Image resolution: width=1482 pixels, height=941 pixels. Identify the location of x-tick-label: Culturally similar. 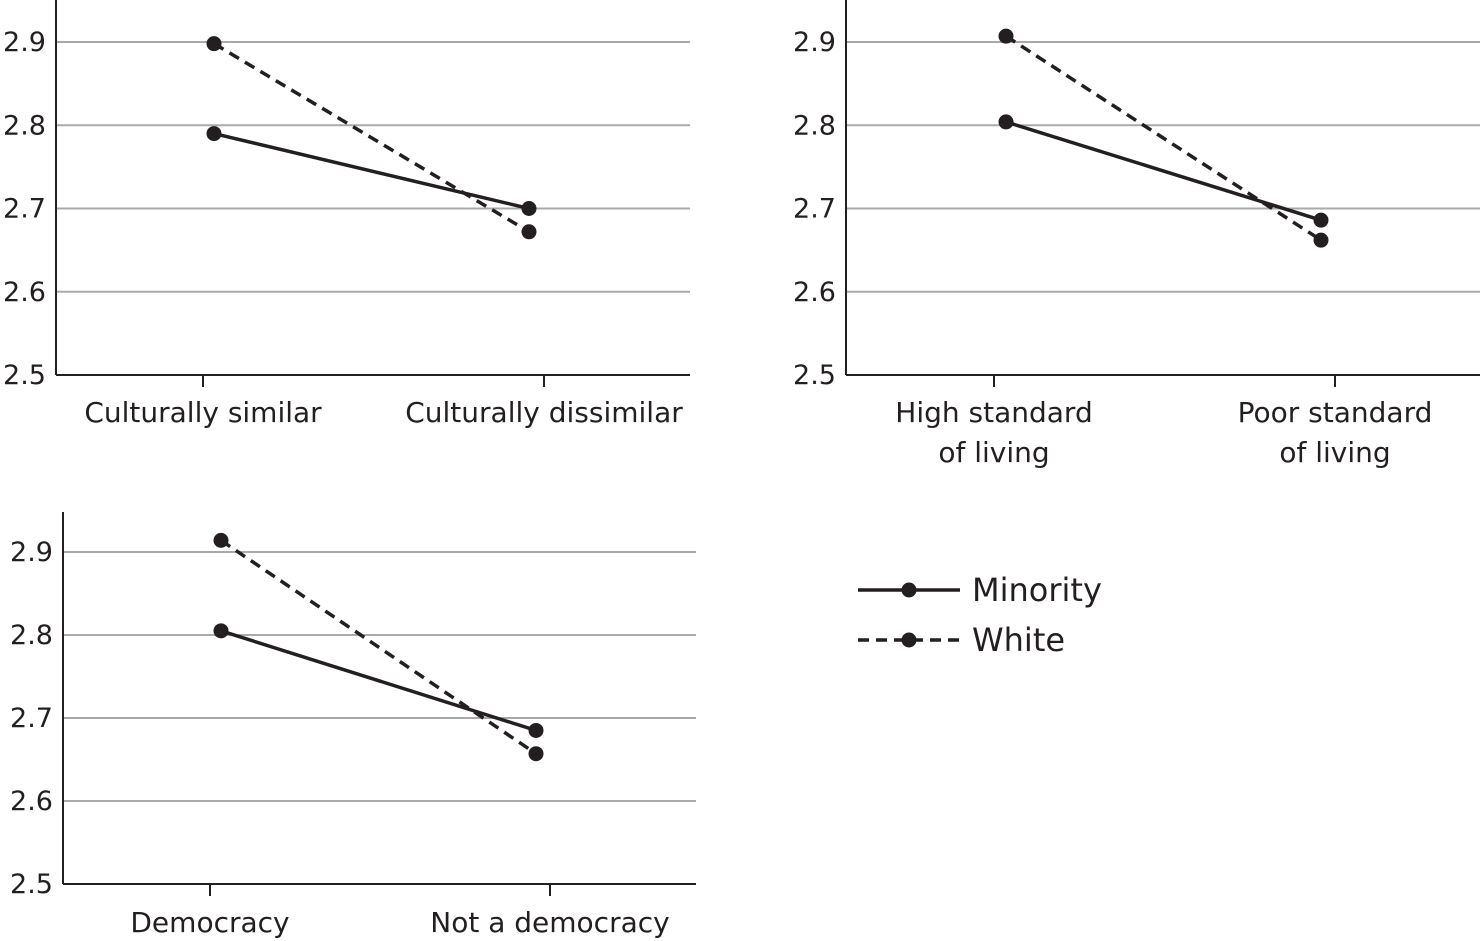
(203, 412).